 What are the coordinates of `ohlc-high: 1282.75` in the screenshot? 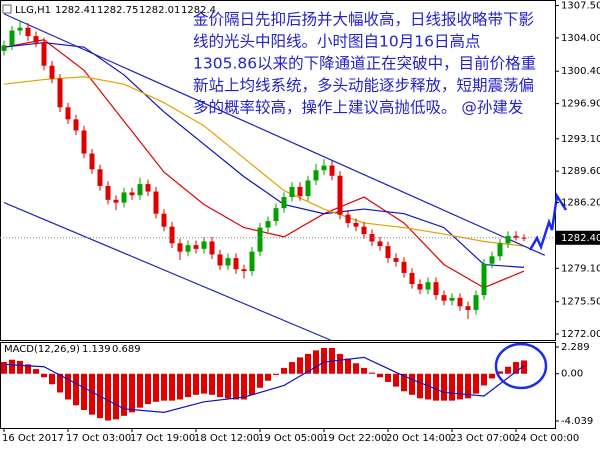 It's located at (117, 10).